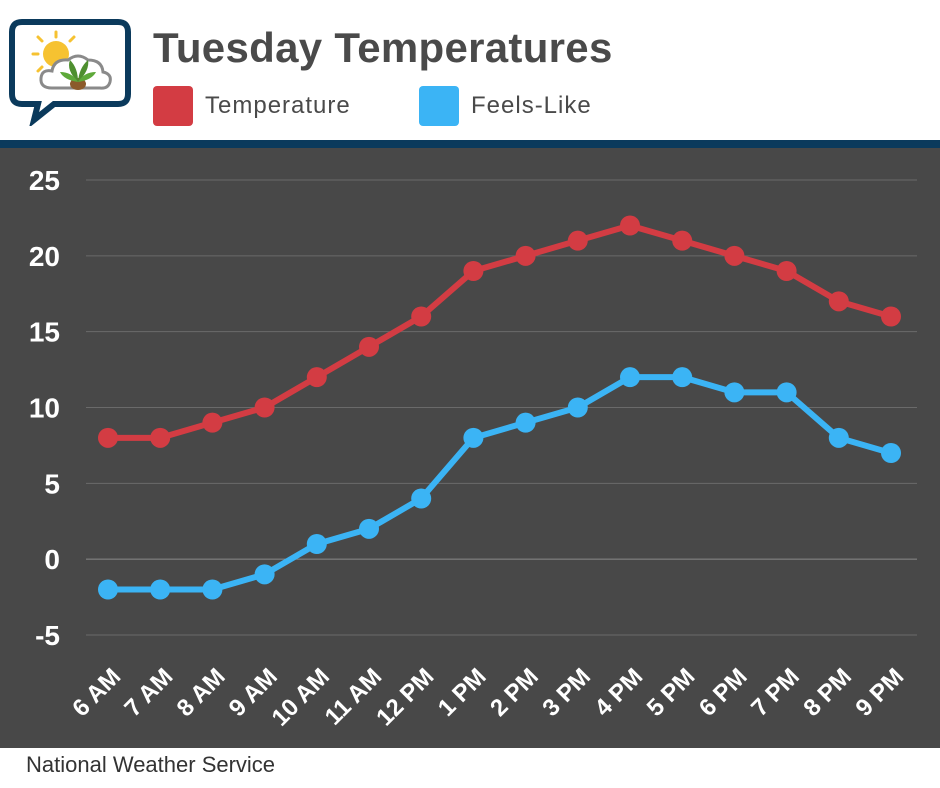 The width and height of the screenshot is (940, 788). Describe the element at coordinates (44, 180) in the screenshot. I see `y-tick-label: 25` at that location.